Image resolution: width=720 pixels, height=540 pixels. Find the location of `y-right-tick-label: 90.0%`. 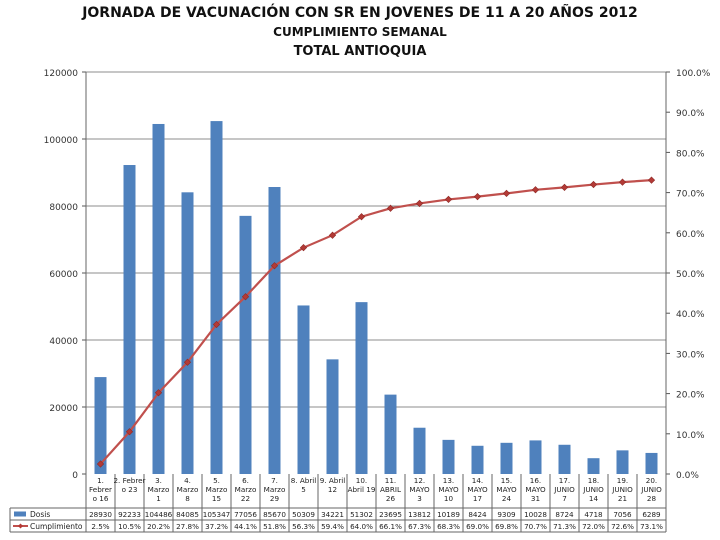

y-right-tick-label: 90.0% is located at coordinates (690, 114).